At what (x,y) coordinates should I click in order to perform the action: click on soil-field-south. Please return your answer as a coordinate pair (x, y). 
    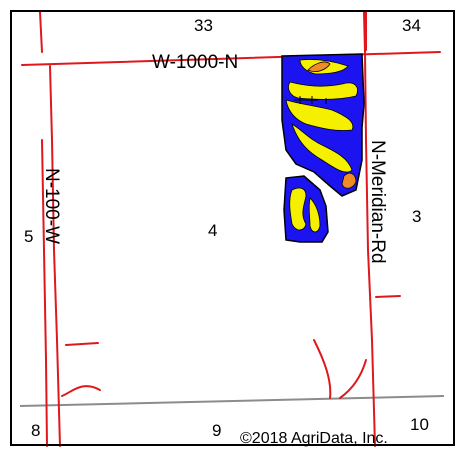
    Looking at the image, I should click on (306, 209).